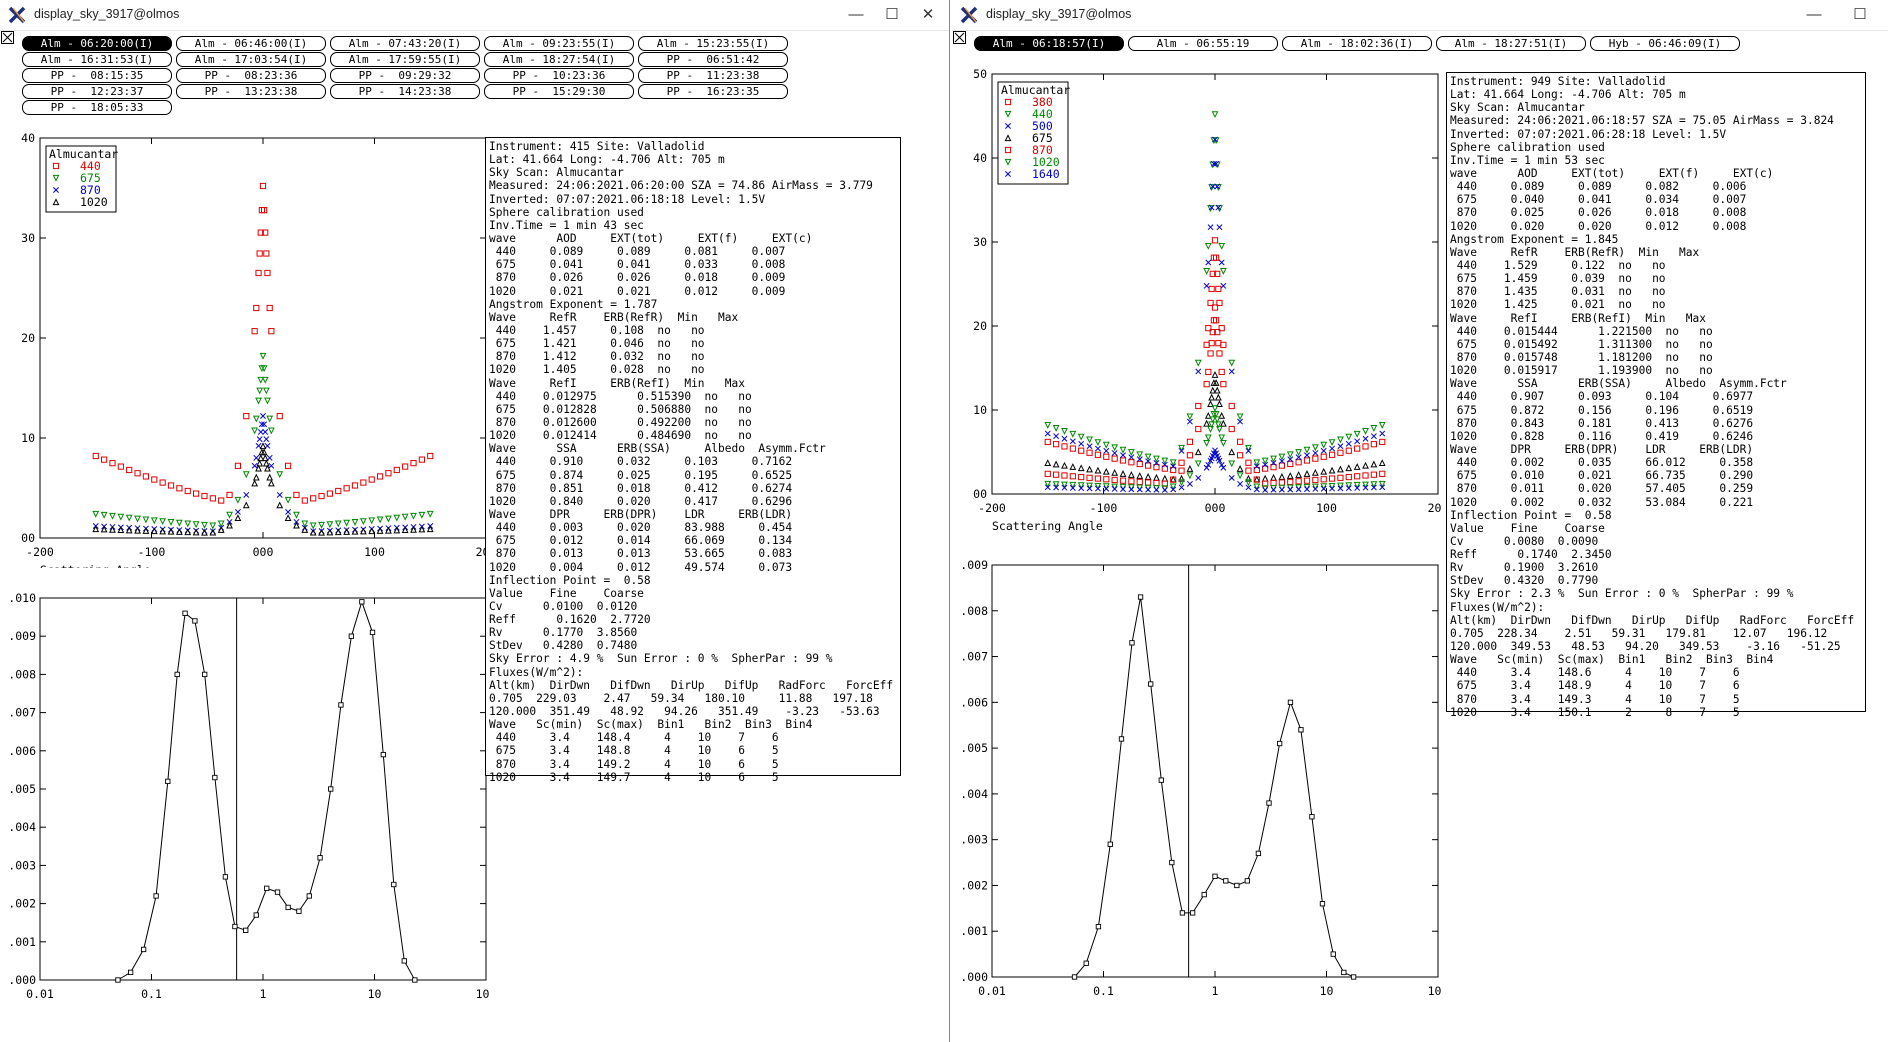  Describe the element at coordinates (1558, 279) in the screenshot. I see `info-line: 675 1.459 0.039 no no` at that location.